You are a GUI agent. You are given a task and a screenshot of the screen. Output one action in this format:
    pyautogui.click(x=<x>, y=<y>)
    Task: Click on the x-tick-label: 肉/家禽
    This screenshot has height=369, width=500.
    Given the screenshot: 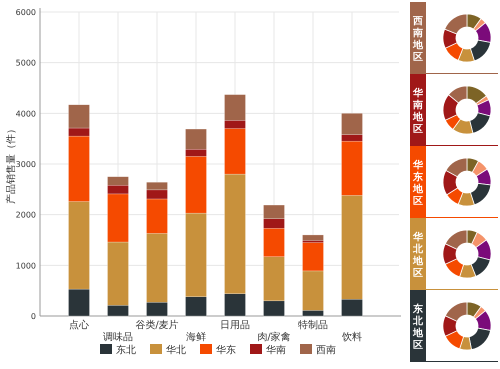 What is the action you would take?
    pyautogui.click(x=274, y=337)
    